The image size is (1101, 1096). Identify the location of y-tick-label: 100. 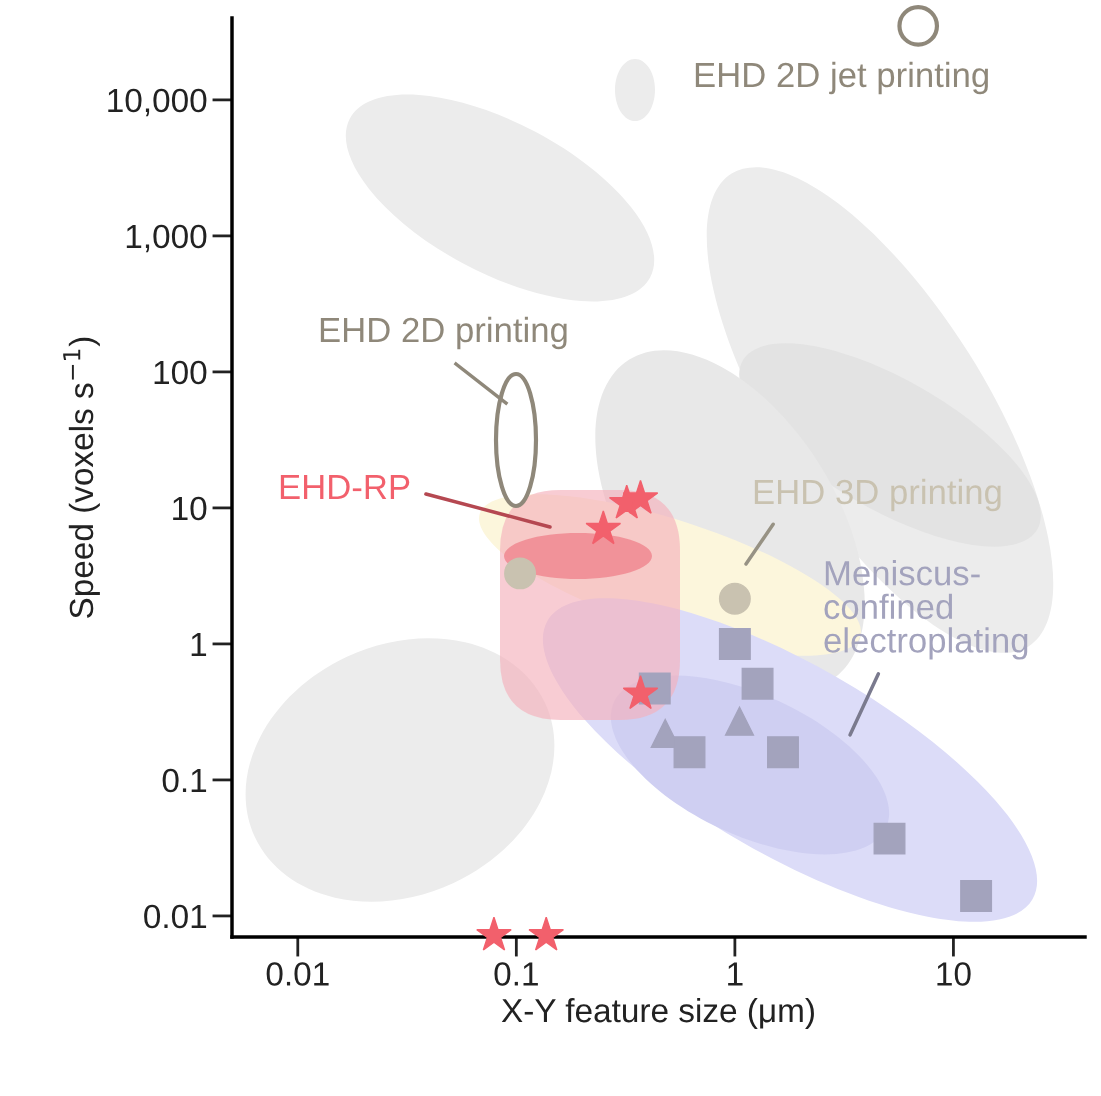
(180, 372).